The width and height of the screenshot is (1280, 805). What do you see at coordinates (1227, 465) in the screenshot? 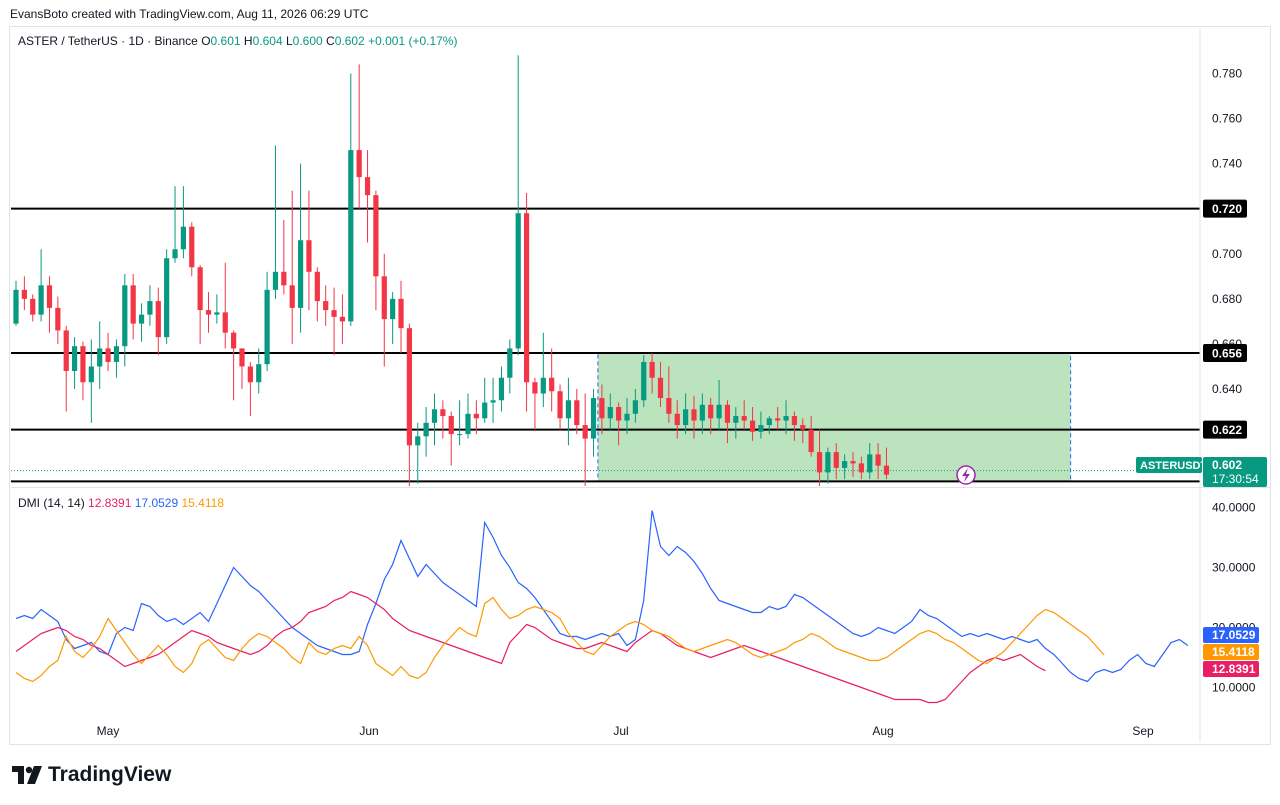
I see `current-price-value: 0.602` at bounding box center [1227, 465].